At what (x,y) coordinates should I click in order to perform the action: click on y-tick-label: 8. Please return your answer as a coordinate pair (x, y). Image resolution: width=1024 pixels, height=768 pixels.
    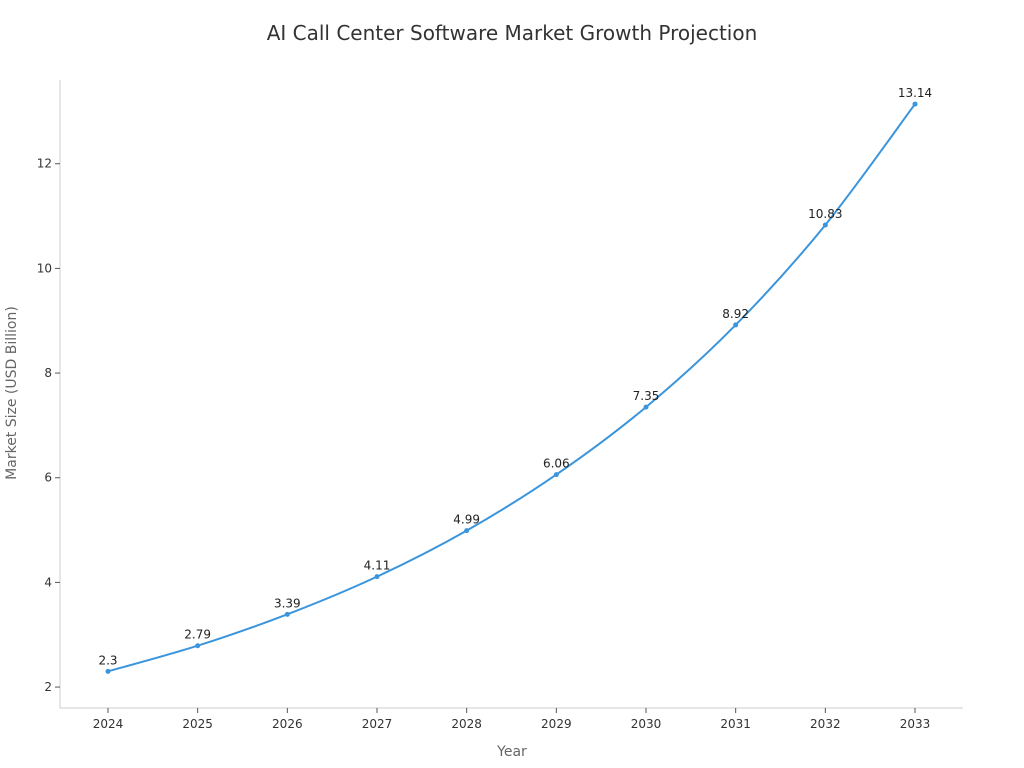
    Looking at the image, I should click on (48, 373).